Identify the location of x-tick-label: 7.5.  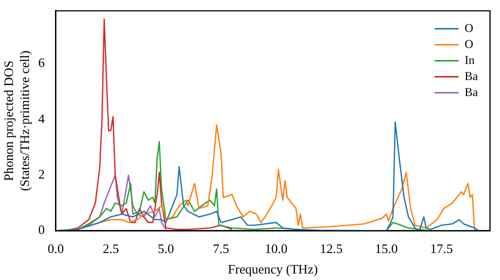
(221, 248).